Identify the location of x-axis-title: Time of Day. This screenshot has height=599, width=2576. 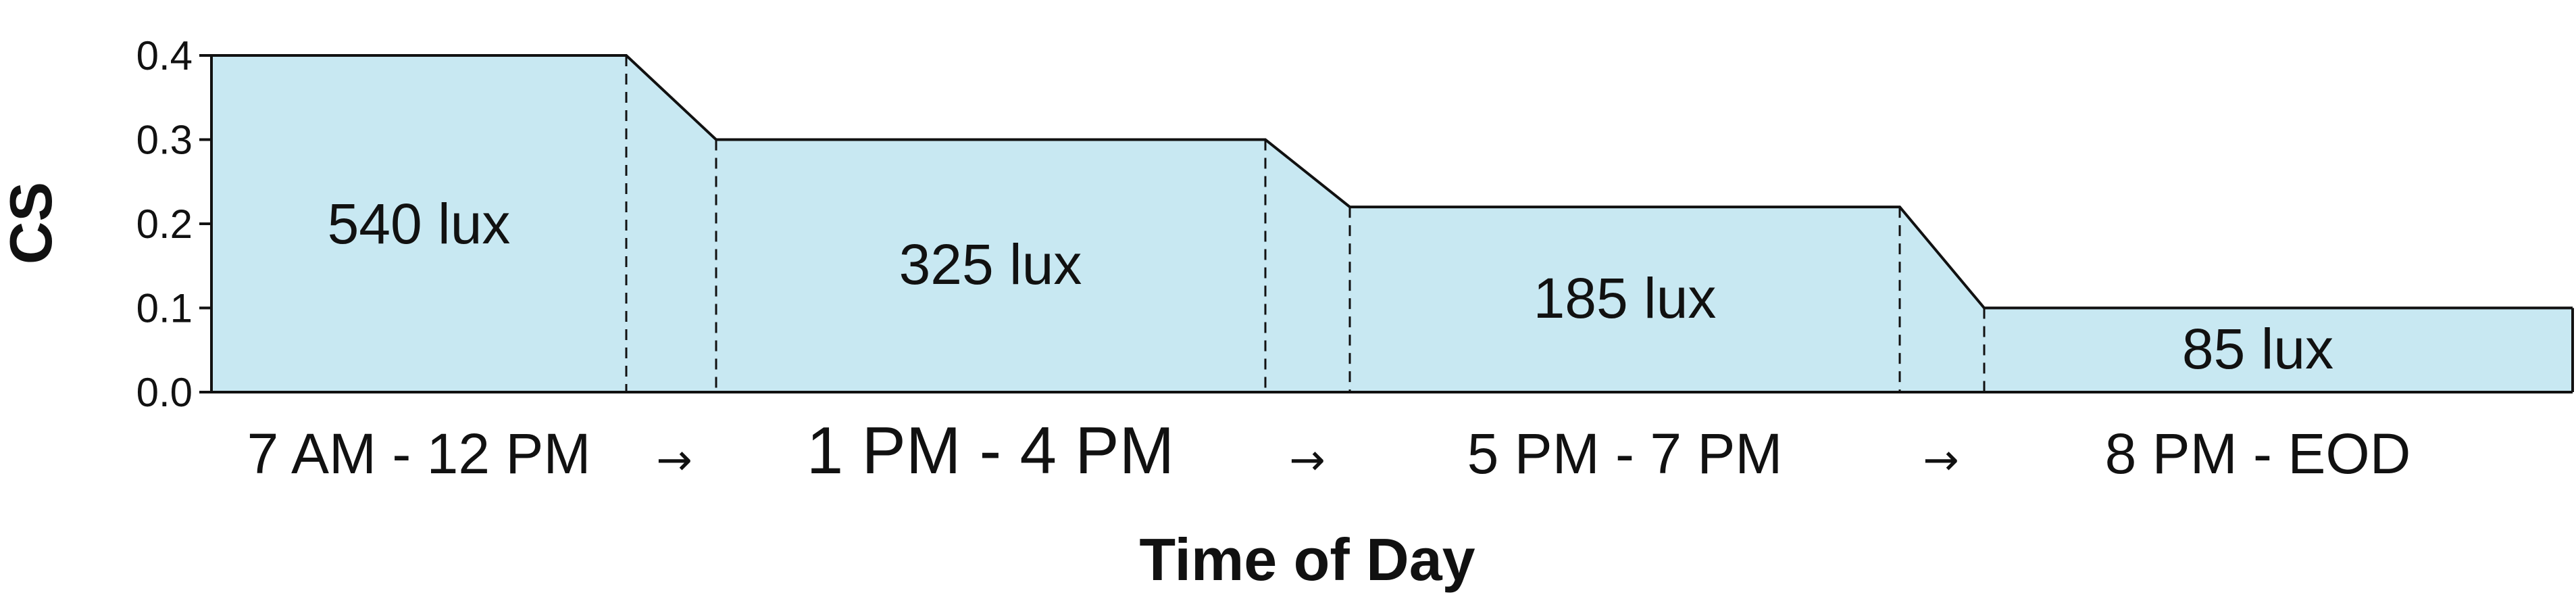
(1307, 560).